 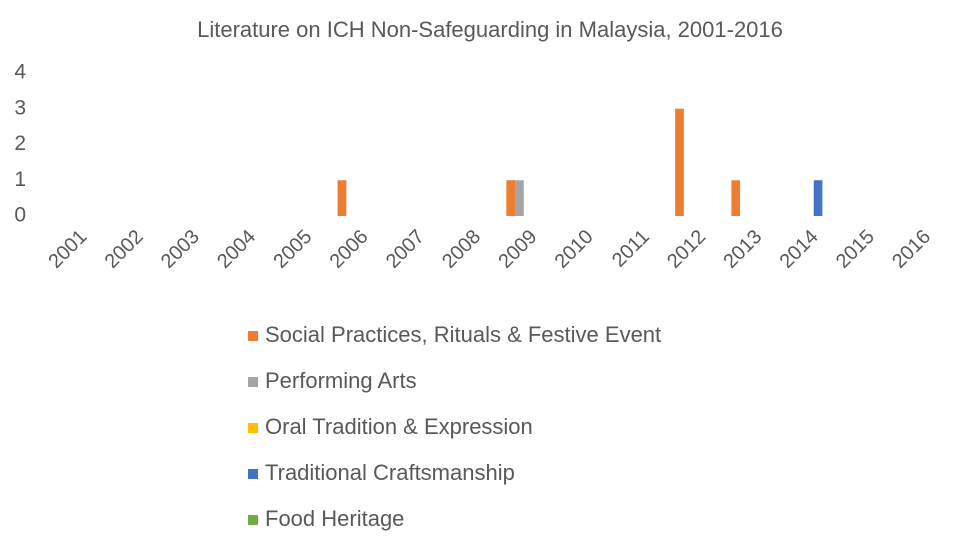 I want to click on legend-label: Performing Arts, so click(x=341, y=380).